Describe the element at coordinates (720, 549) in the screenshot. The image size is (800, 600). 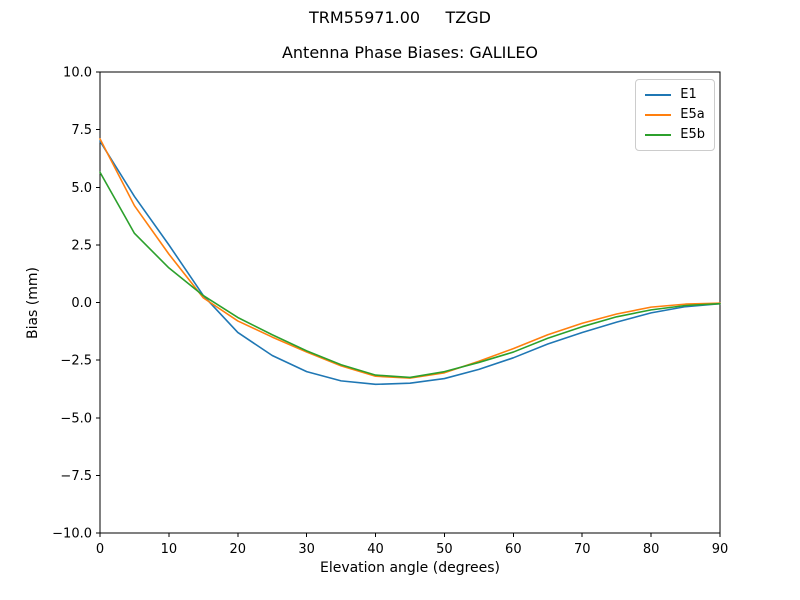
I see `x-tick-label: 90` at that location.